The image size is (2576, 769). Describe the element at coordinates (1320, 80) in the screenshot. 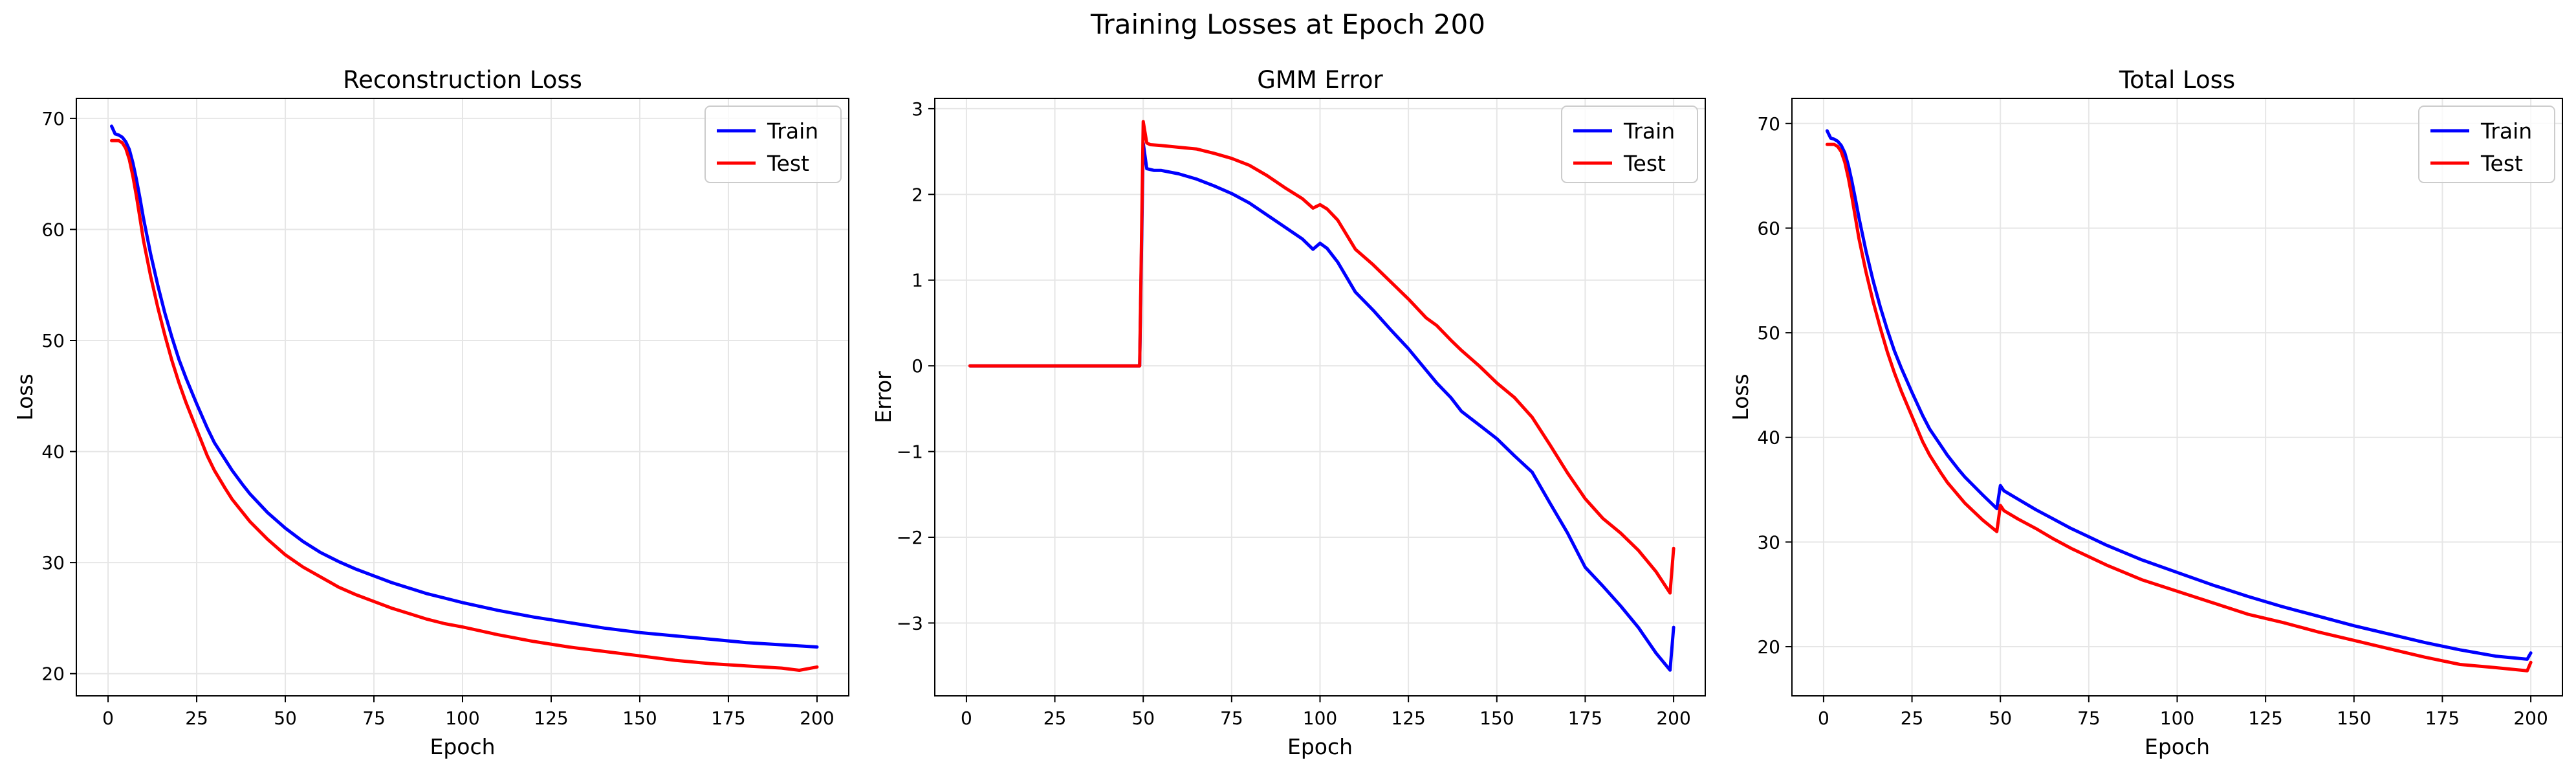

I see `subplot-title: GMM Error` at that location.